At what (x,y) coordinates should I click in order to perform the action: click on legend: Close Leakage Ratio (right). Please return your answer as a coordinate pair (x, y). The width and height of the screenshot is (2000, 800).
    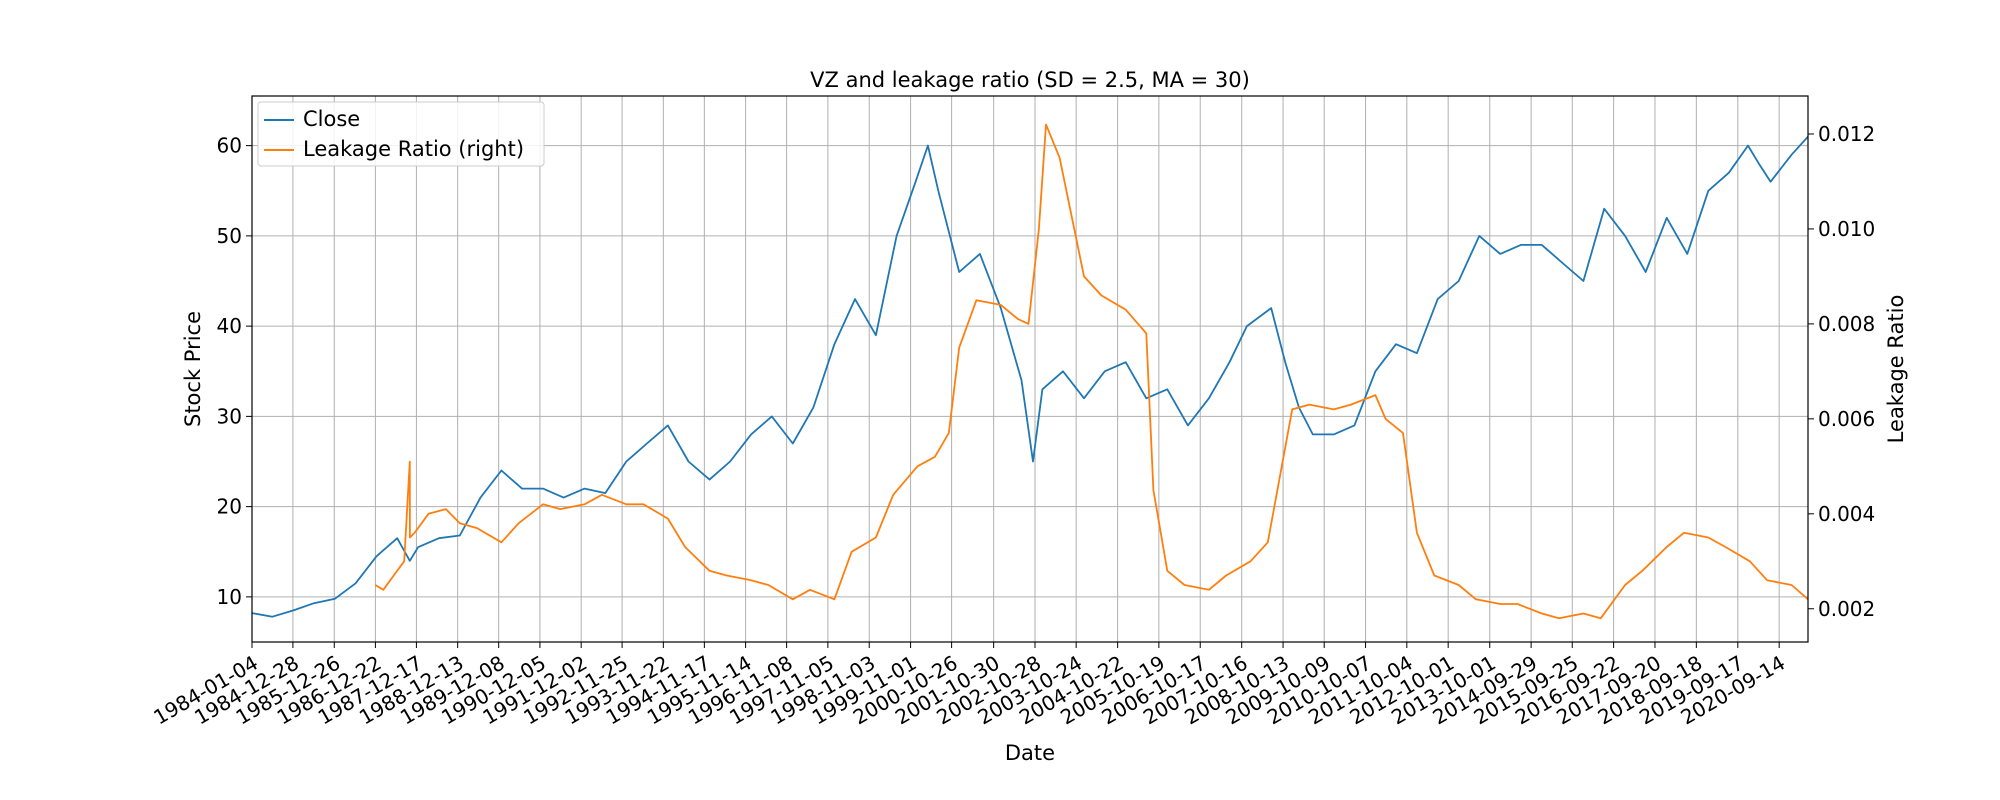
    Looking at the image, I should click on (401, 134).